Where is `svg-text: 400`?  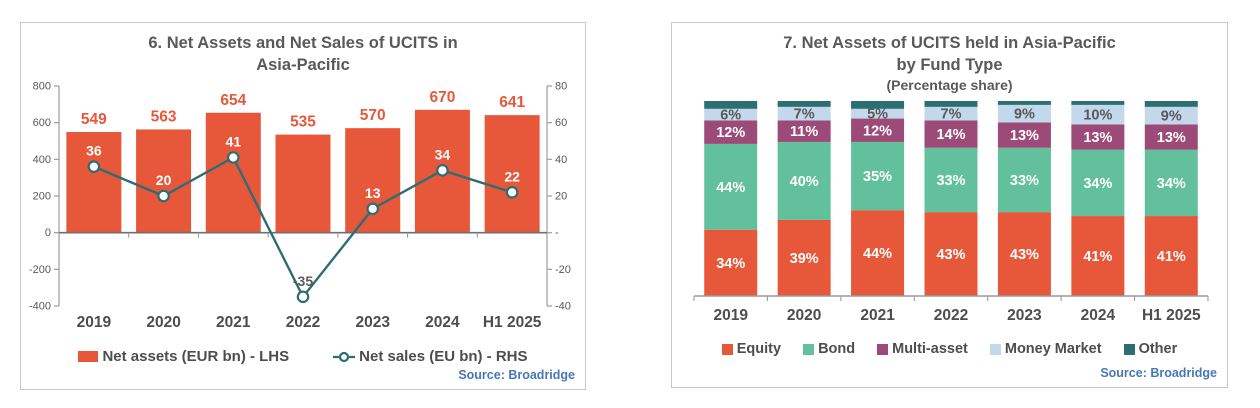
svg-text: 400 is located at coordinates (42, 160).